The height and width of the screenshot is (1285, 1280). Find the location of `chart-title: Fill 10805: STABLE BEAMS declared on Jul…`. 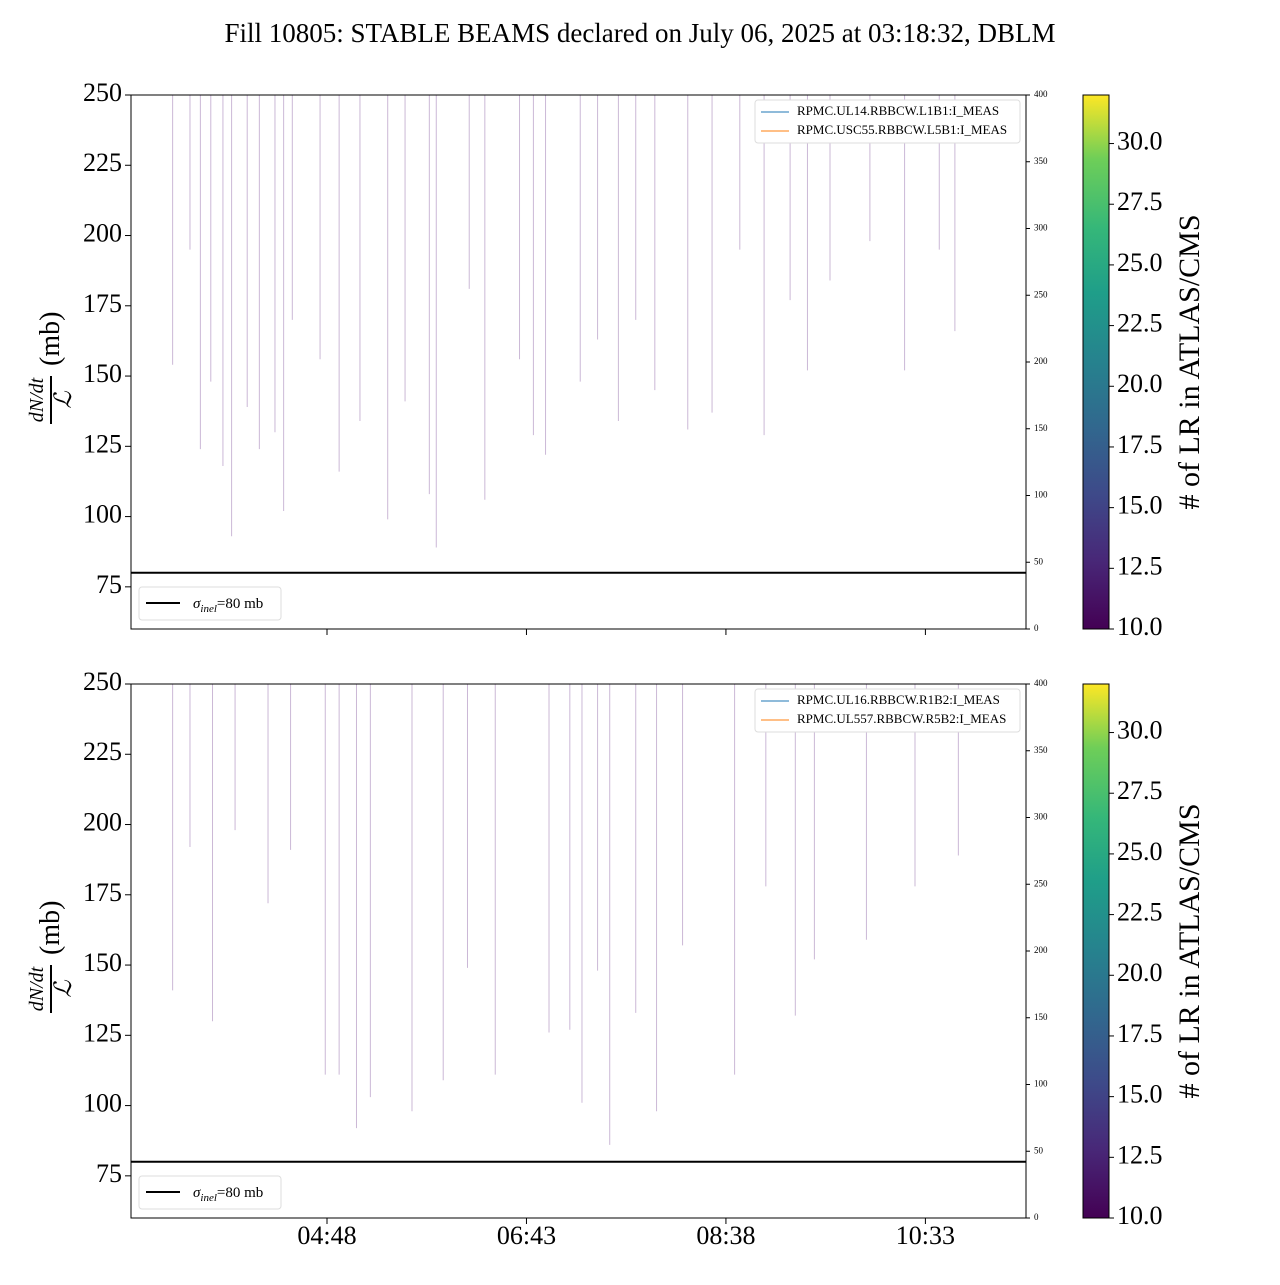

chart-title: Fill 10805: STABLE BEAMS declared on Jul… is located at coordinates (639, 33).